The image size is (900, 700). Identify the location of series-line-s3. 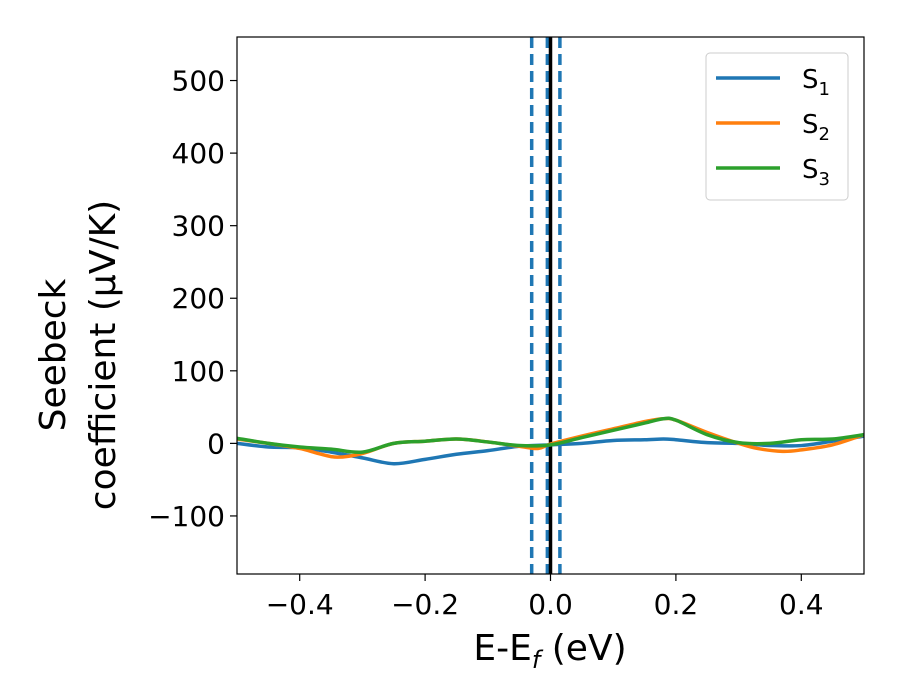
(550, 435).